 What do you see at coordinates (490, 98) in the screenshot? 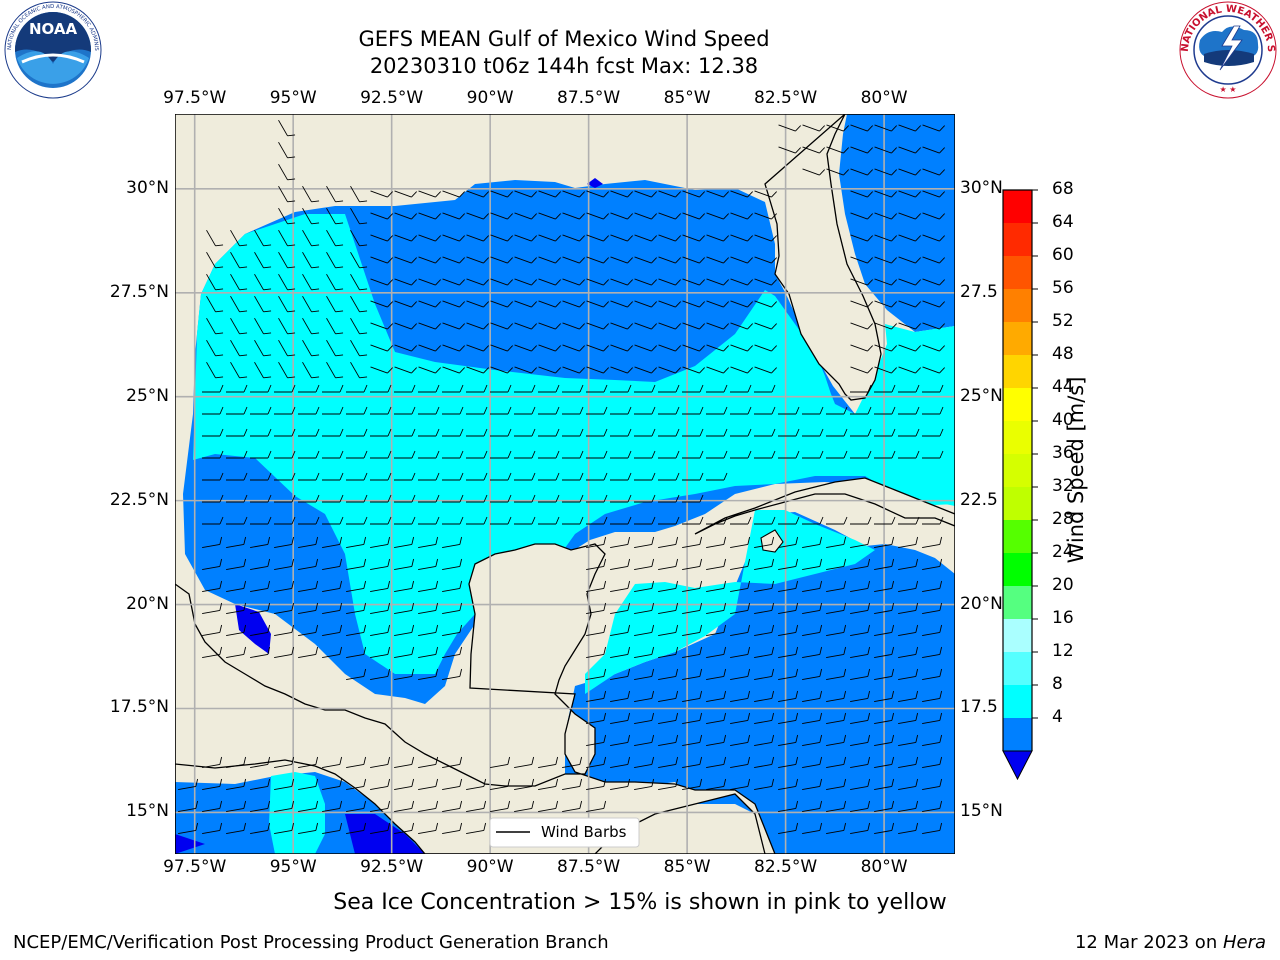
I see `lon-label-top: 90°W` at bounding box center [490, 98].